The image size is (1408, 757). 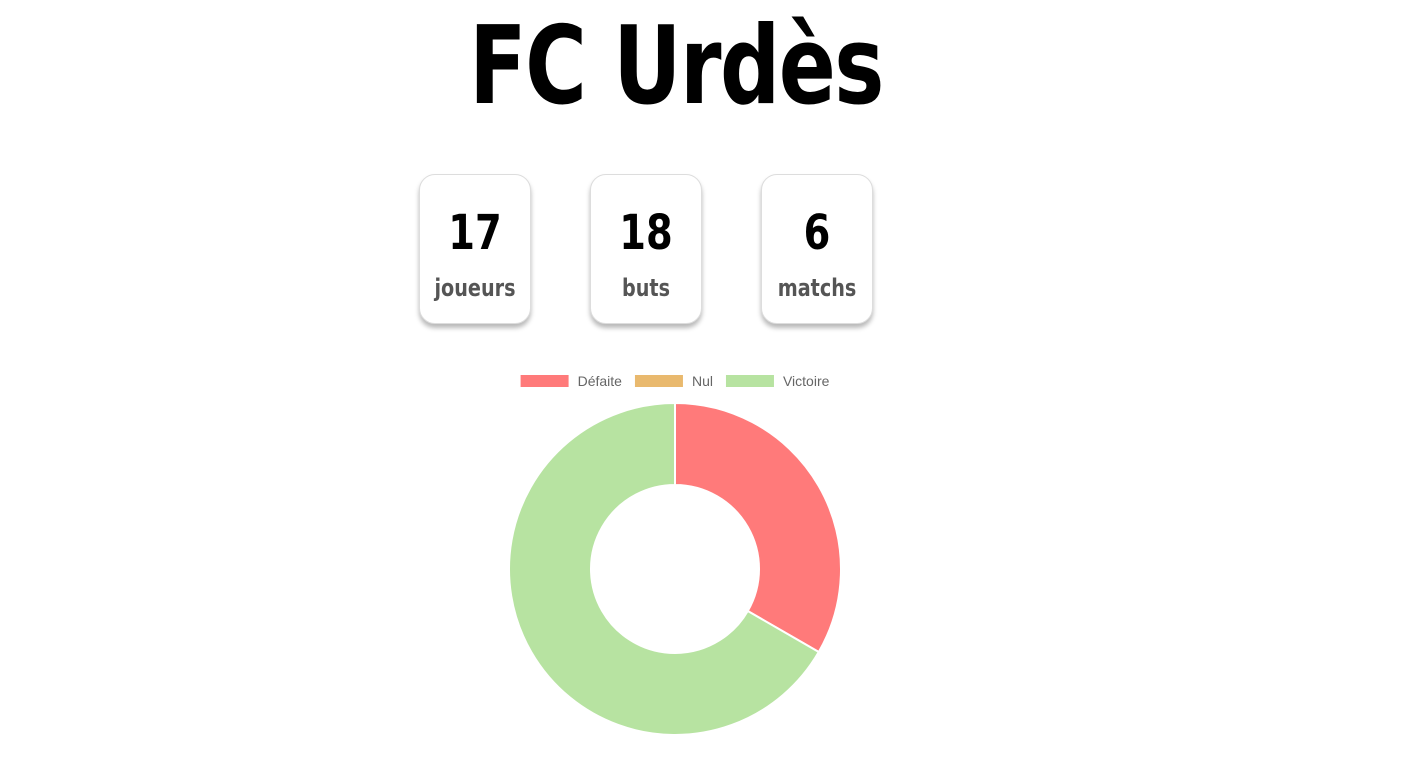 What do you see at coordinates (664, 568) in the screenshot?
I see `slice-victoire` at bounding box center [664, 568].